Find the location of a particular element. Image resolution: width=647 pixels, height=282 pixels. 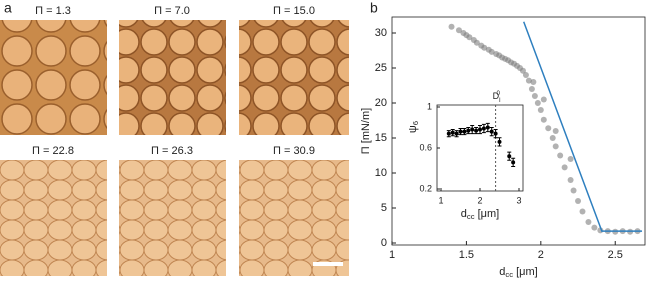

y-tick-label: 5 is located at coordinates (384, 208).